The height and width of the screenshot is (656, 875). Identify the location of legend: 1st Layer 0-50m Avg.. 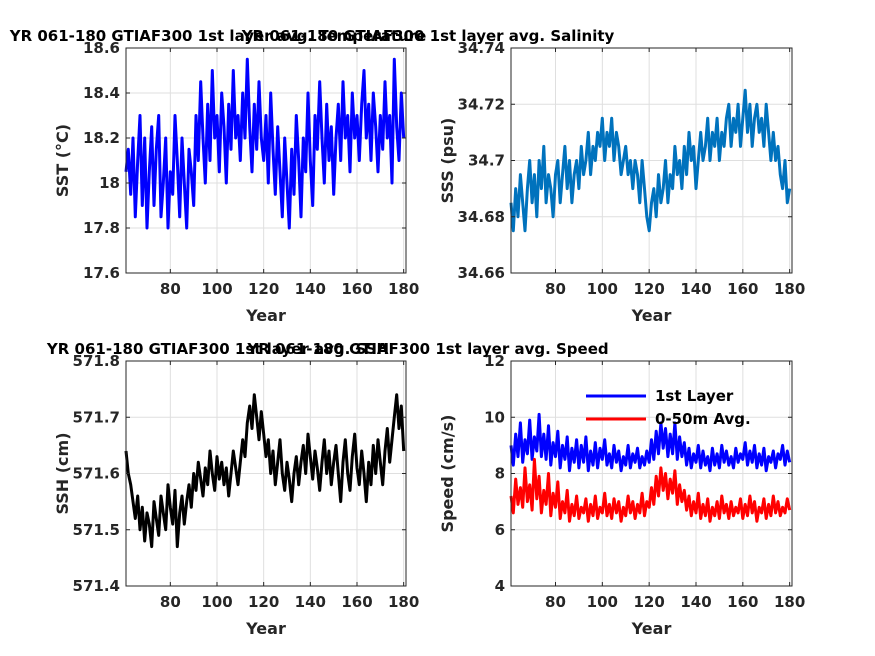
(668, 407).